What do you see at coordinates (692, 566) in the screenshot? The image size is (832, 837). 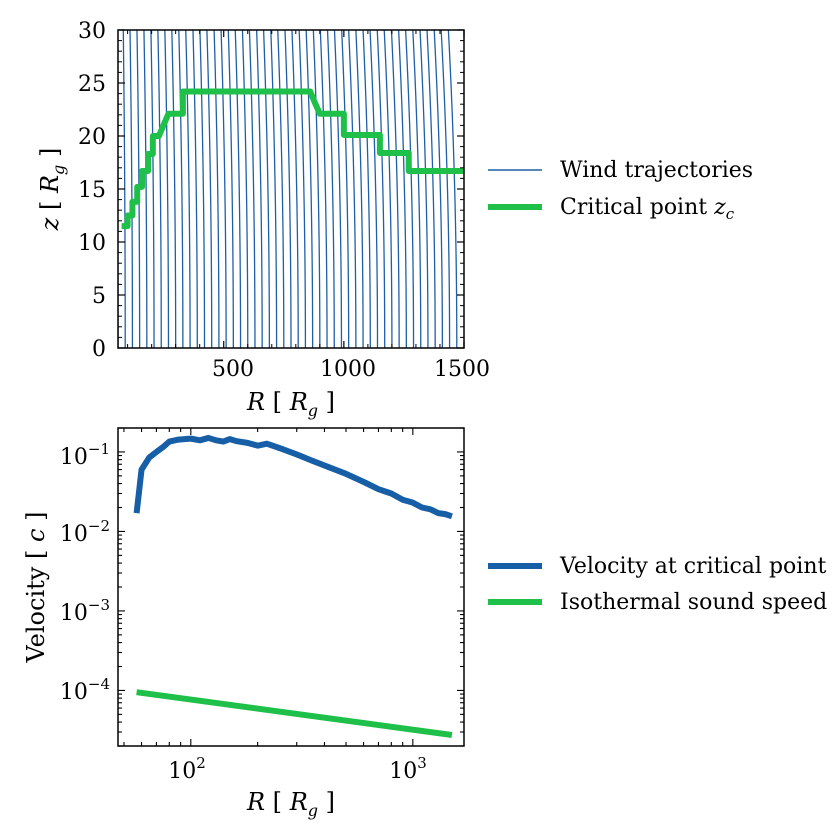 I see `legend-label-velocity: Velocity at critical point` at bounding box center [692, 566].